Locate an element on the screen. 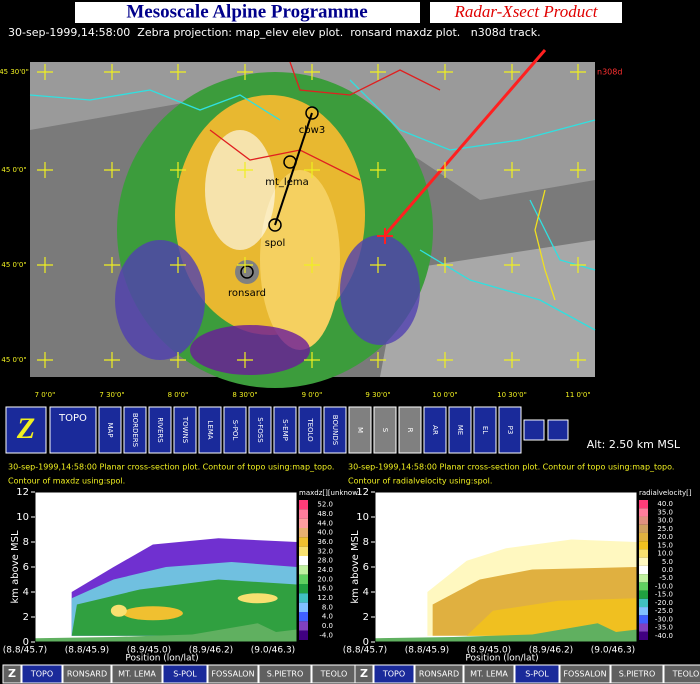  toolbar-button-label: EL is located at coordinates (485, 430).